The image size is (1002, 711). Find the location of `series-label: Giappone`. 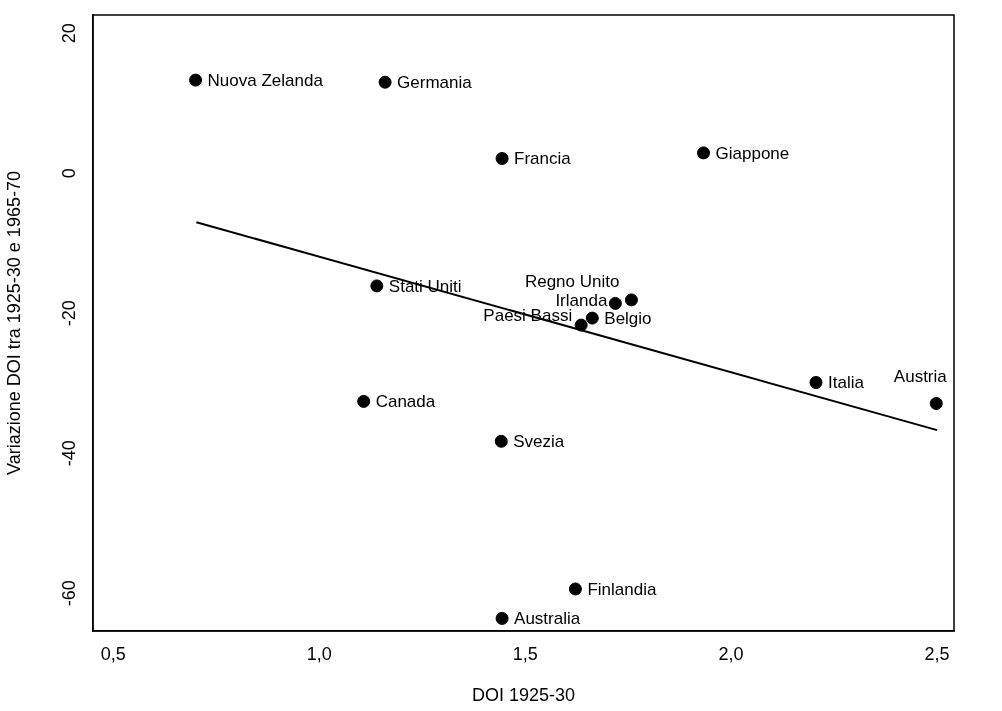

series-label: Giappone is located at coordinates (752, 153).